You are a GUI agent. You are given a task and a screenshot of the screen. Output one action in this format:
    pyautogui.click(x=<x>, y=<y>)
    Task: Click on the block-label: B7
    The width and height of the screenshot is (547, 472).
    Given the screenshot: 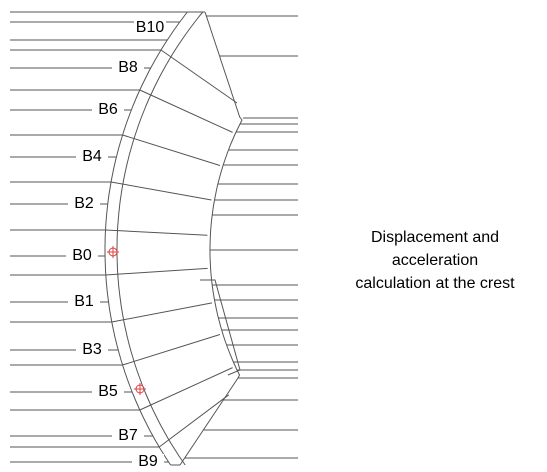 What is the action you would take?
    pyautogui.click(x=128, y=435)
    